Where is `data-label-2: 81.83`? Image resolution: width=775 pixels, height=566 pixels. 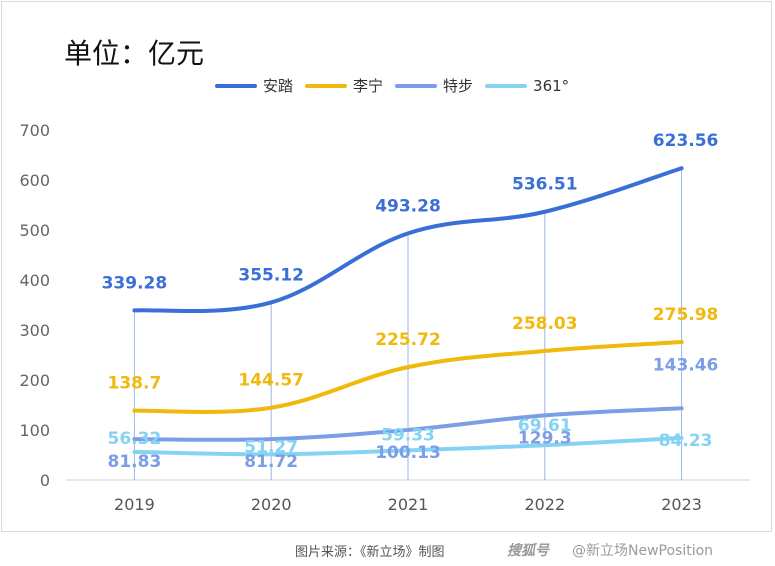
data-label-2: 81.83 is located at coordinates (135, 462).